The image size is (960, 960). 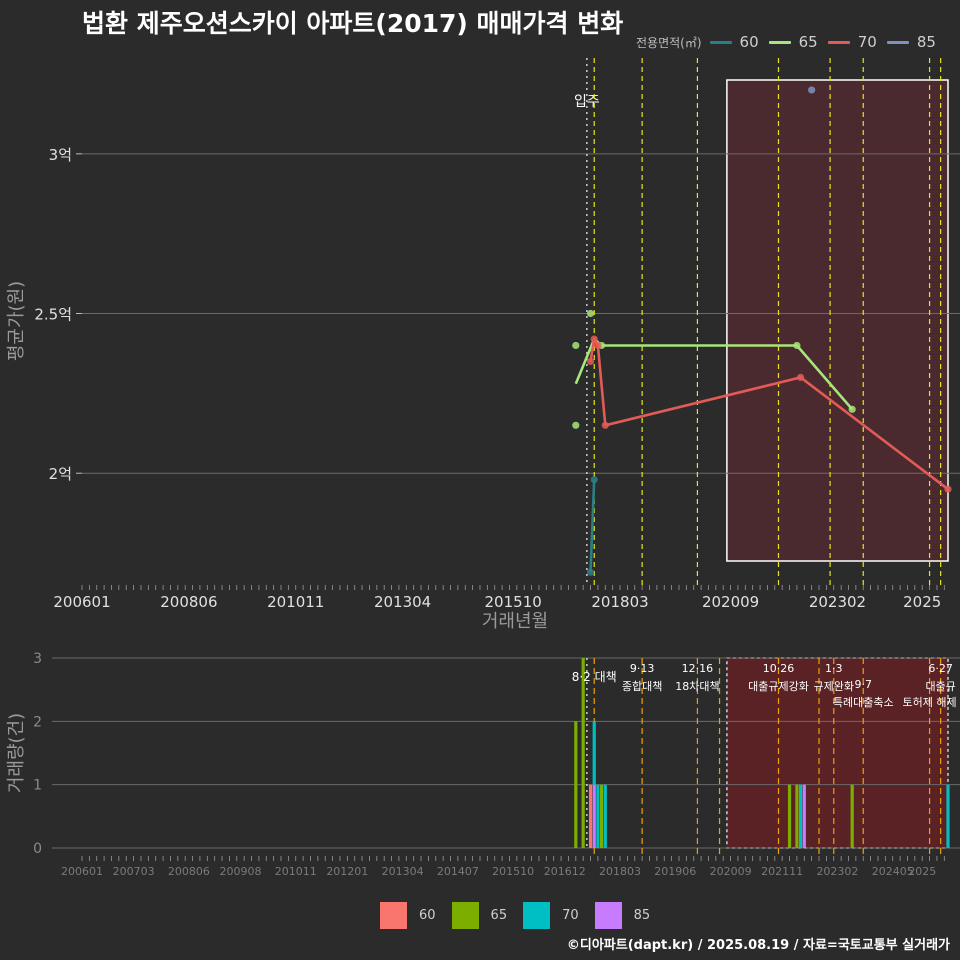 I want to click on volume-x-tick-label: 2025, so click(x=922, y=871).